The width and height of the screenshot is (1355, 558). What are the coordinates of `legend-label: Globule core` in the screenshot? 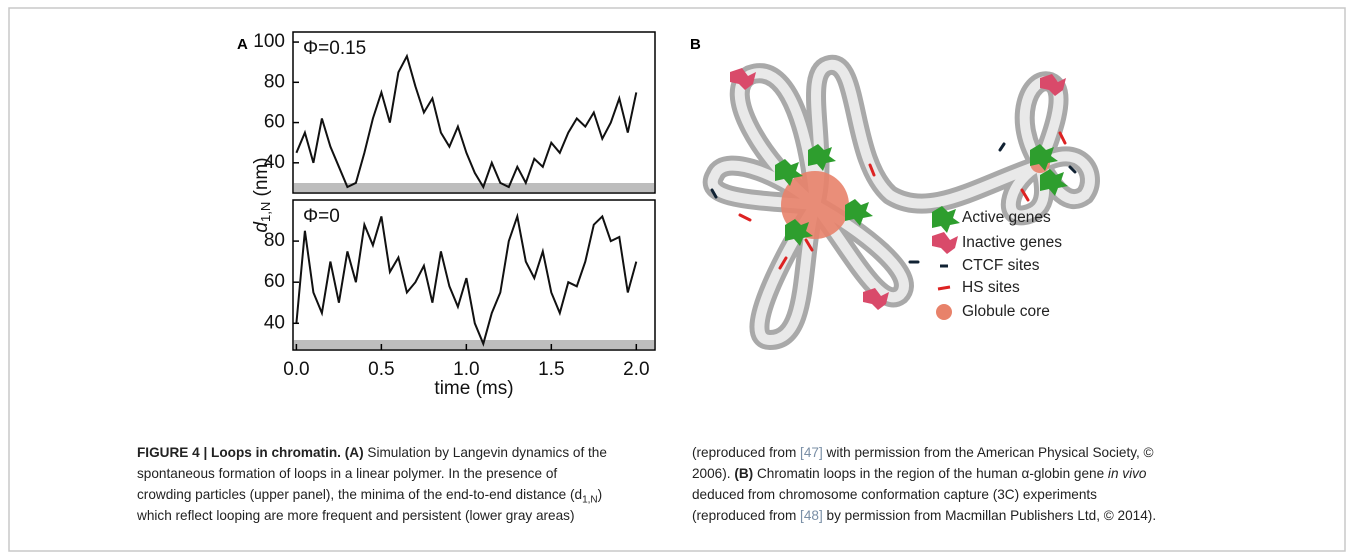 It's located at (1006, 311).